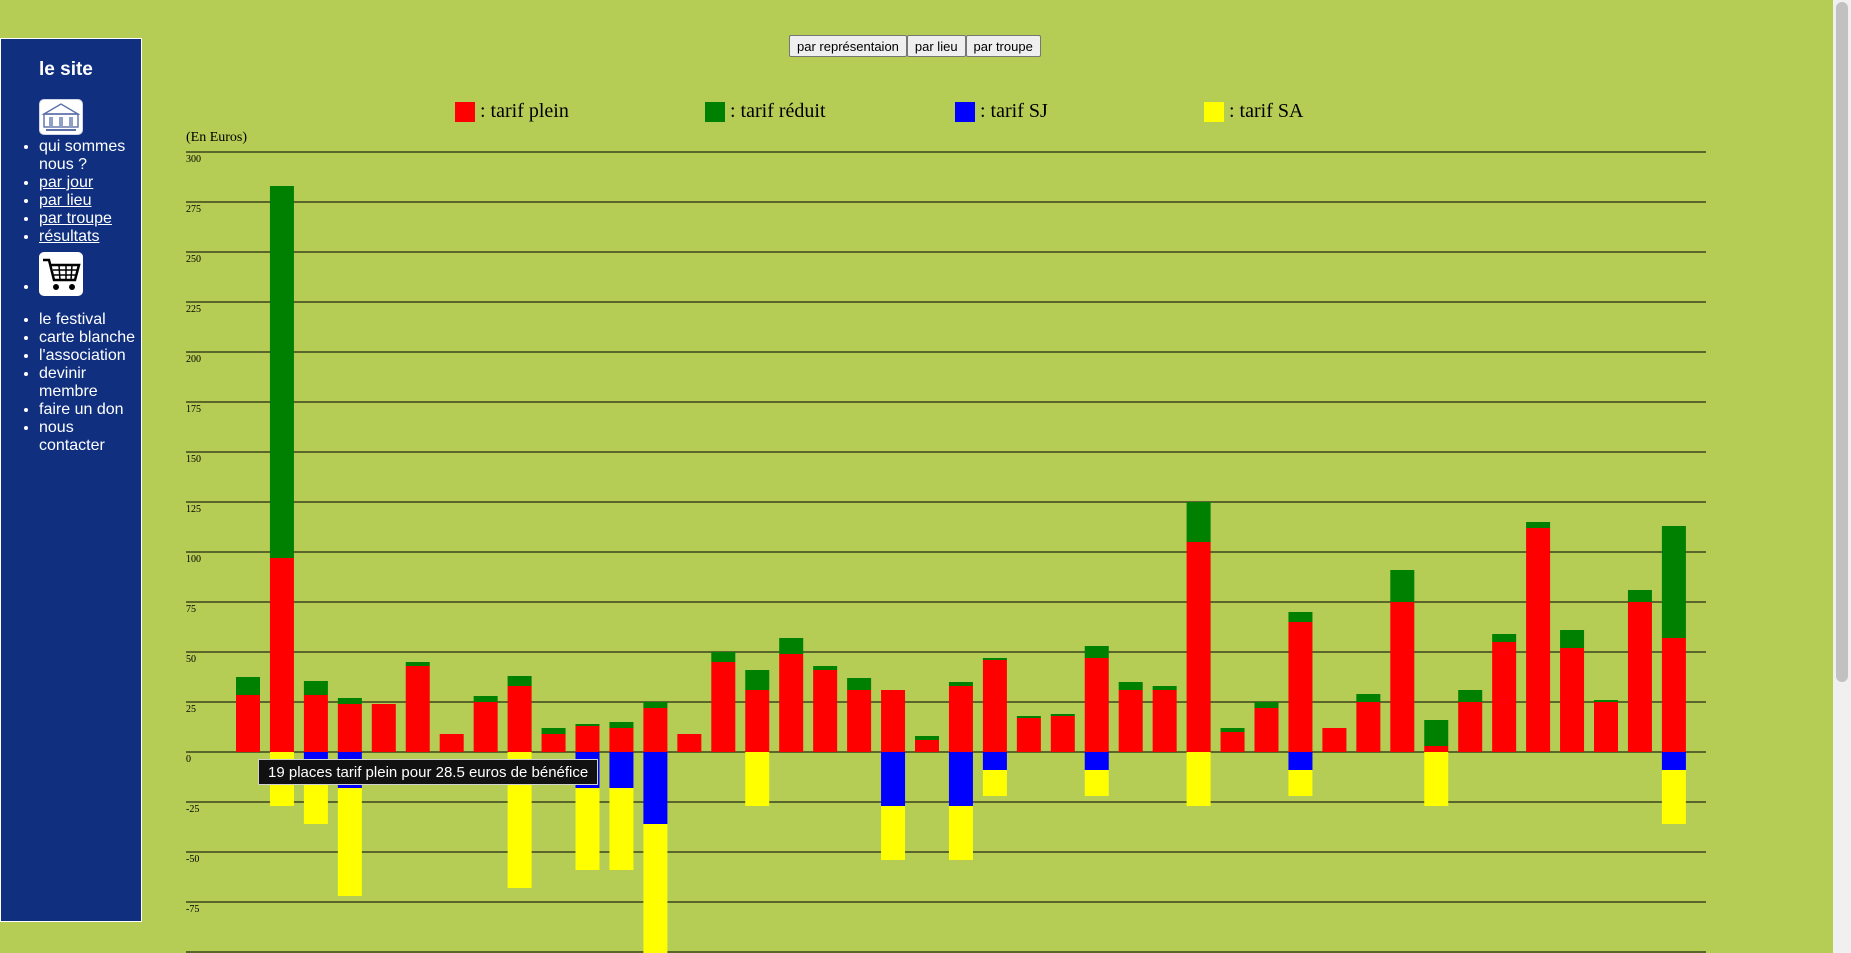 This screenshot has height=953, width=1851. What do you see at coordinates (193, 209) in the screenshot?
I see `y-tick-label: 275` at bounding box center [193, 209].